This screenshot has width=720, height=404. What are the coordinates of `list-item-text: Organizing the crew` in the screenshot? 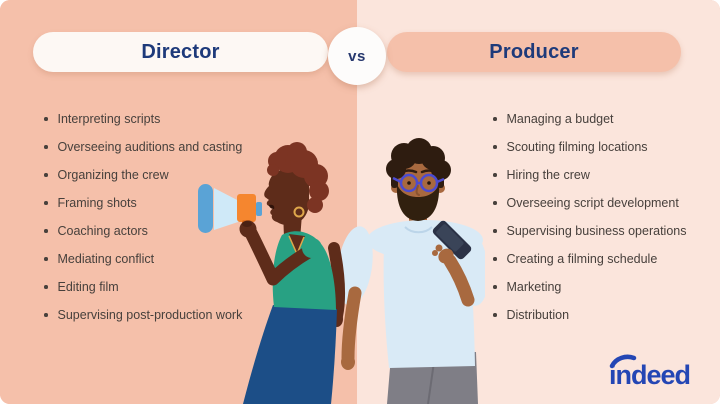 It's located at (113, 175).